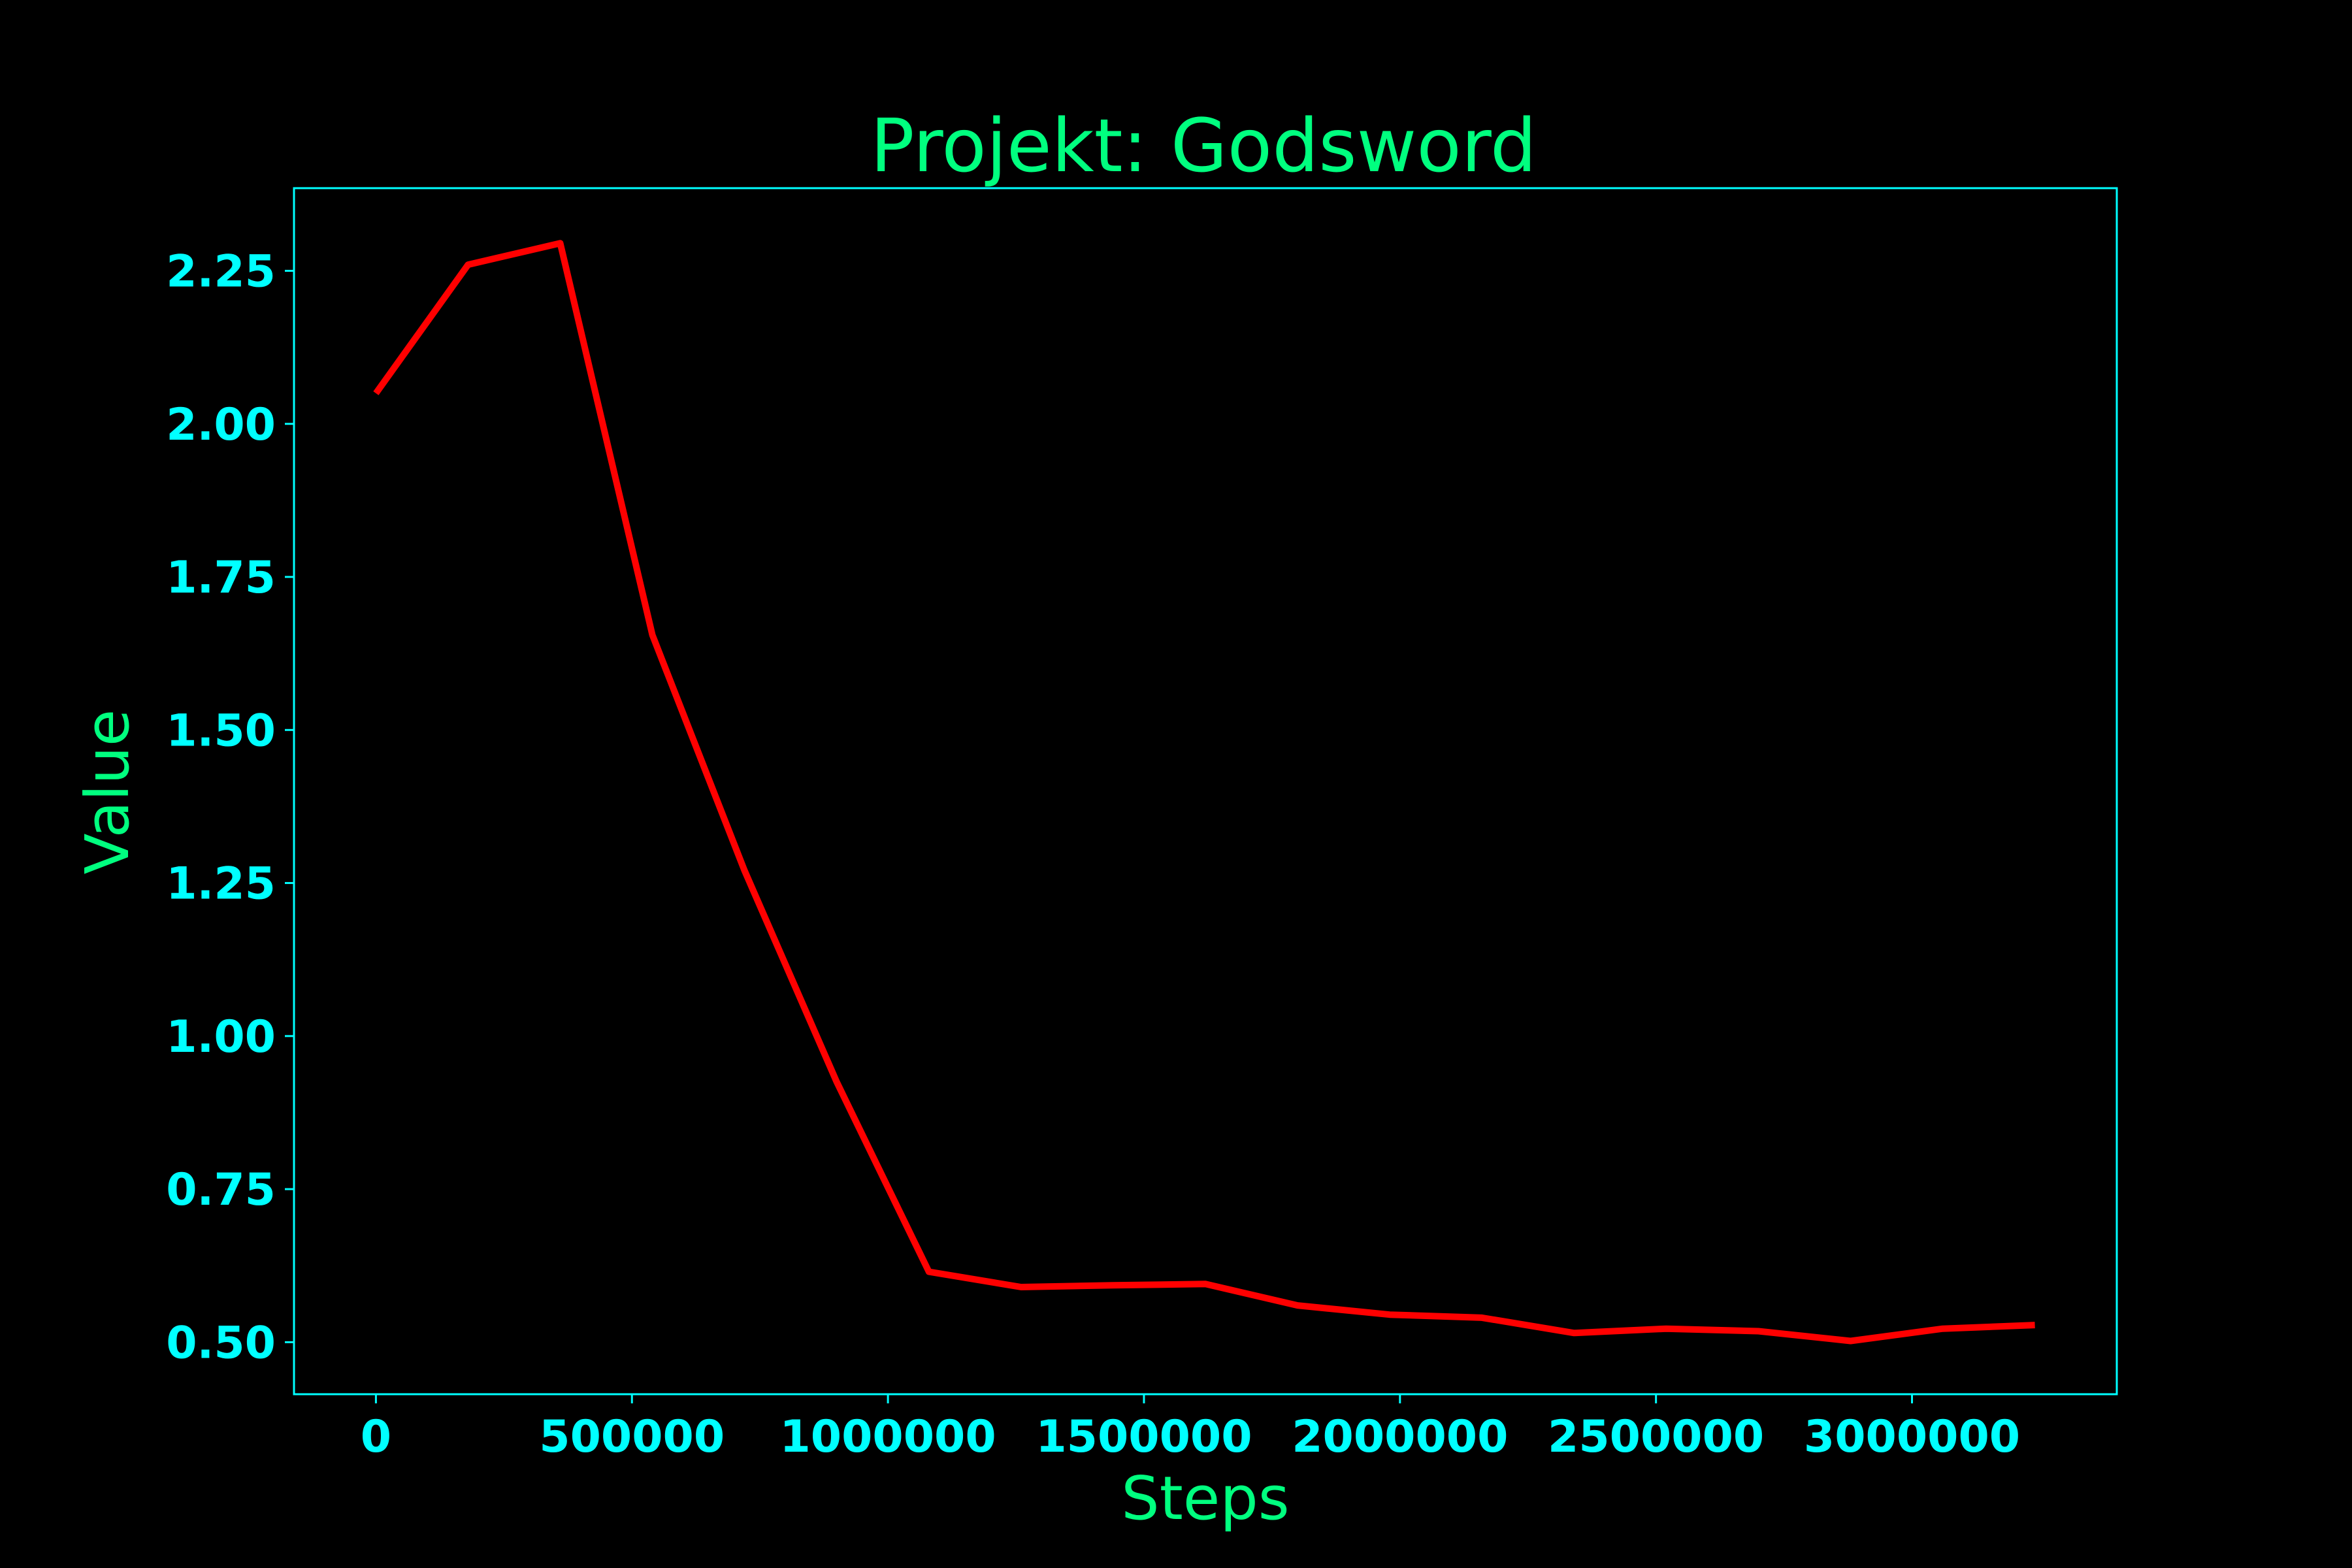  I want to click on y-tick-label: 2.00, so click(221, 425).